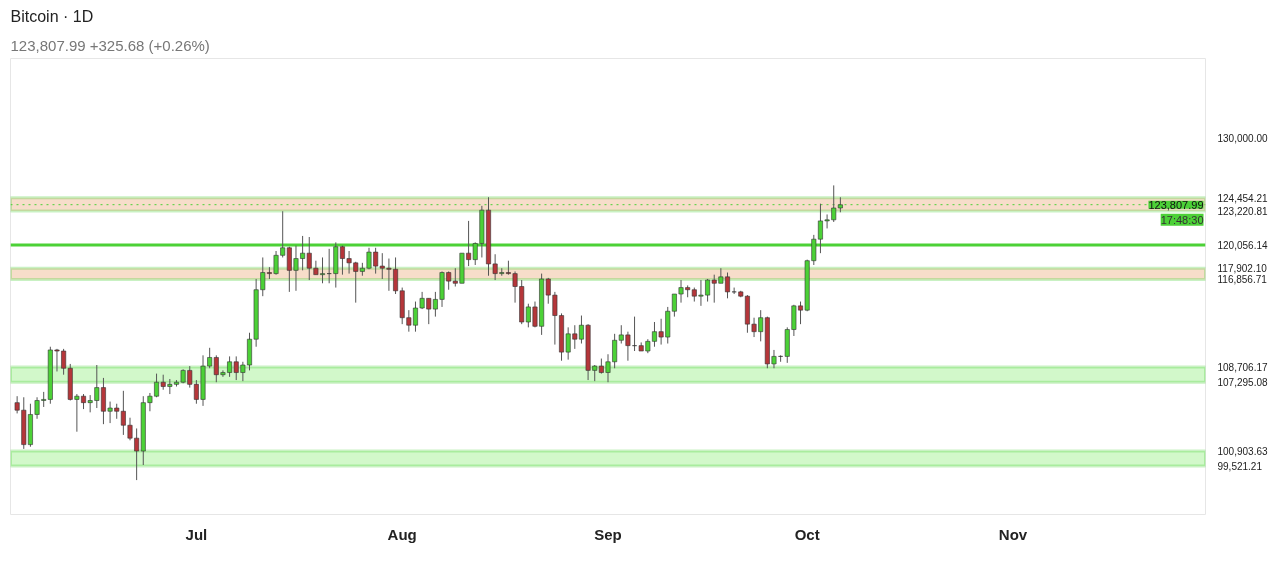 The height and width of the screenshot is (565, 1280). What do you see at coordinates (1182, 219) in the screenshot?
I see `annotation: 17:48:30` at bounding box center [1182, 219].